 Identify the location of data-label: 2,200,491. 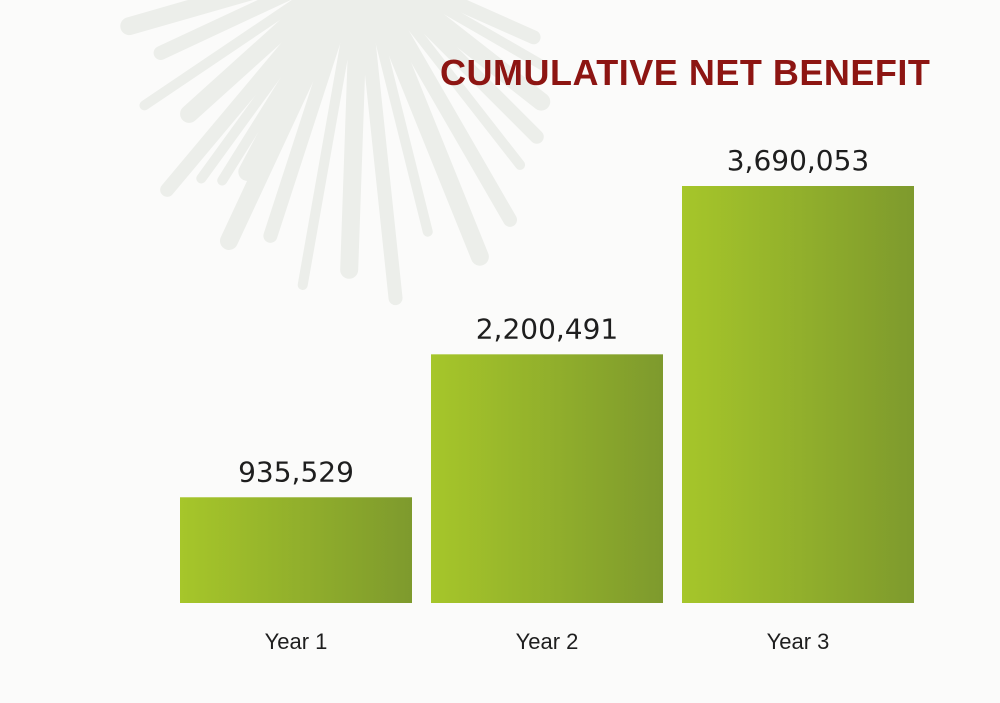
(547, 328).